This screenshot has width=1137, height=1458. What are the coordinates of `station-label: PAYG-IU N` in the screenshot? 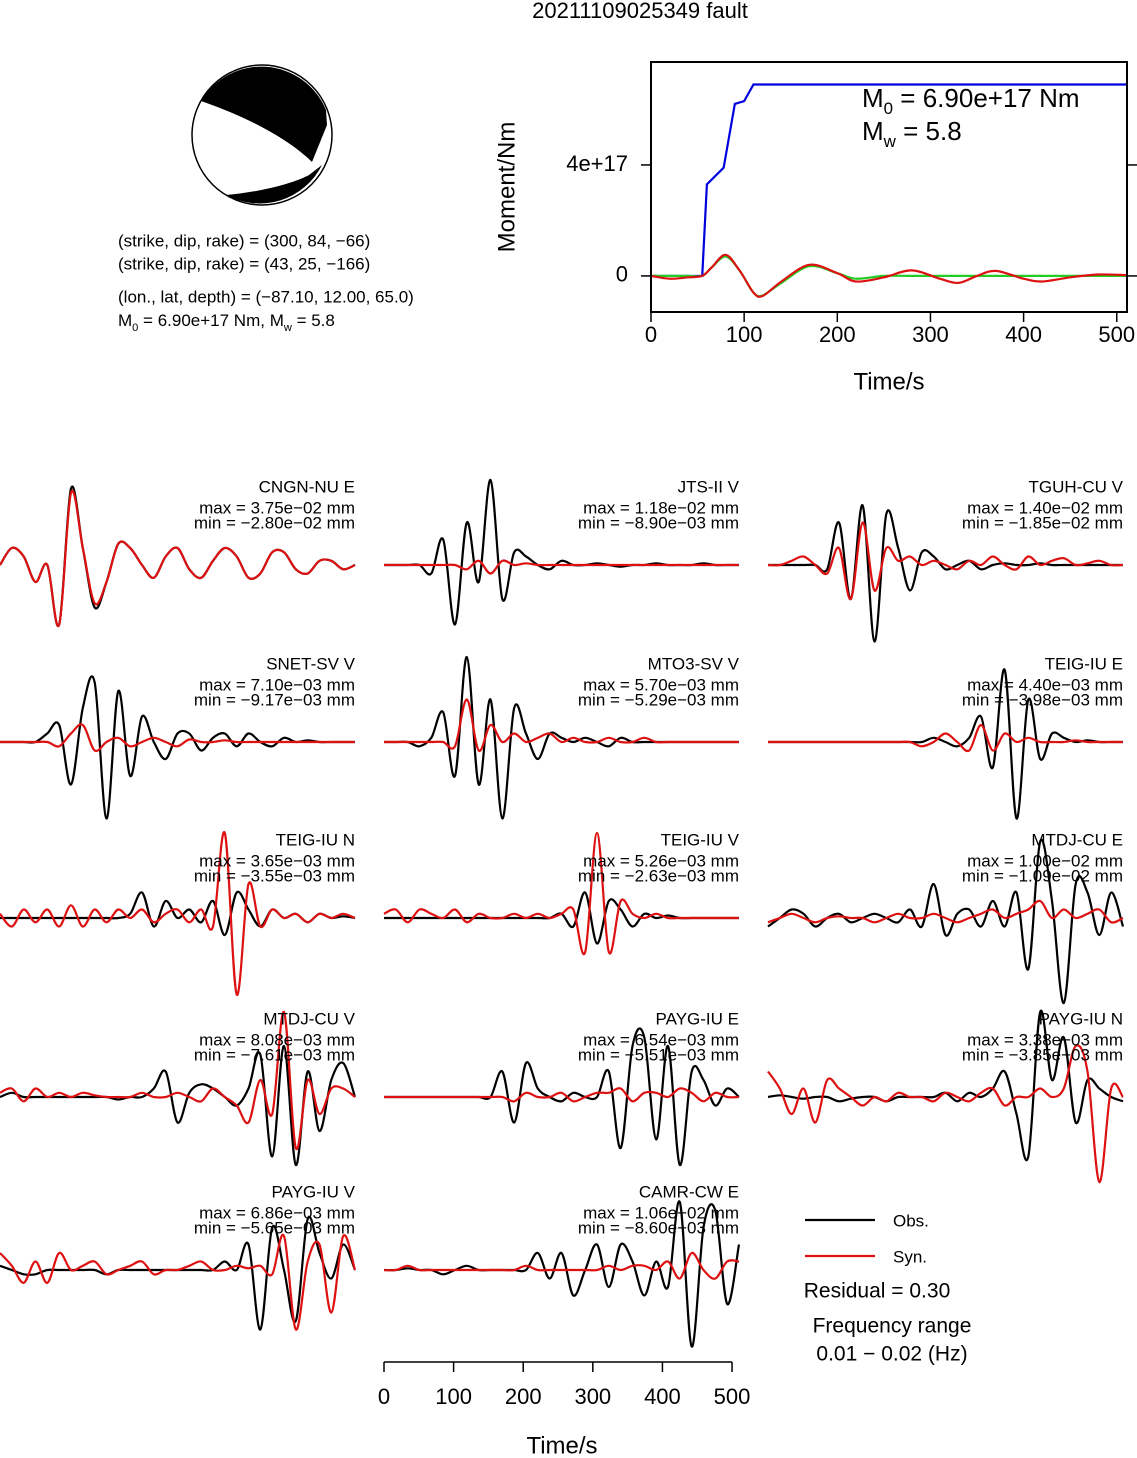 It's located at (1081, 1018).